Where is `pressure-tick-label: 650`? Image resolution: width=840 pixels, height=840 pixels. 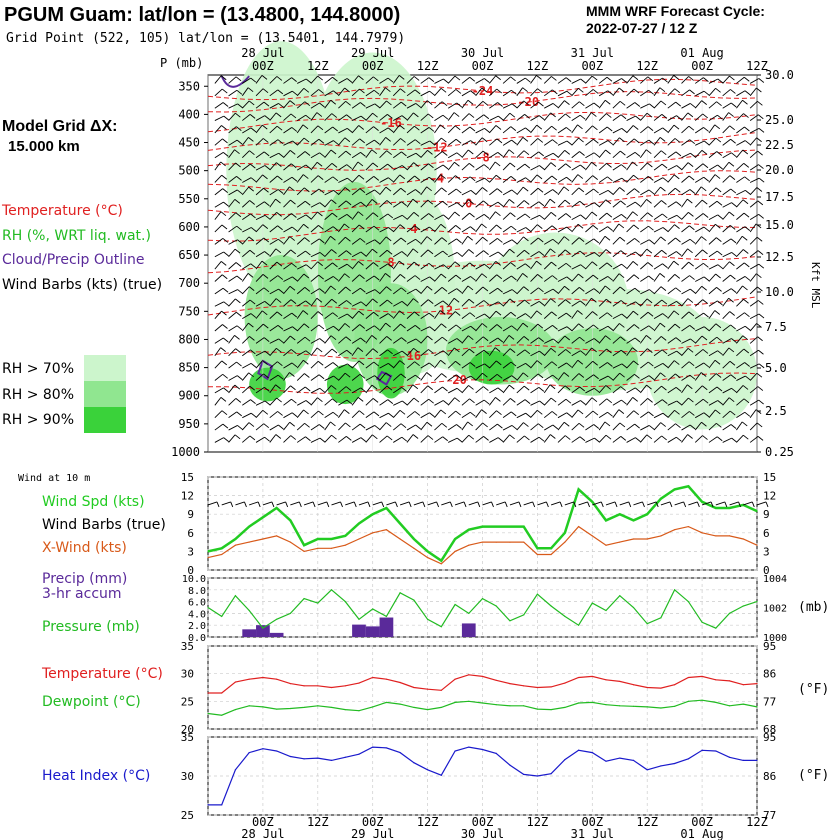
pressure-tick-label: 650 is located at coordinates (189, 255).